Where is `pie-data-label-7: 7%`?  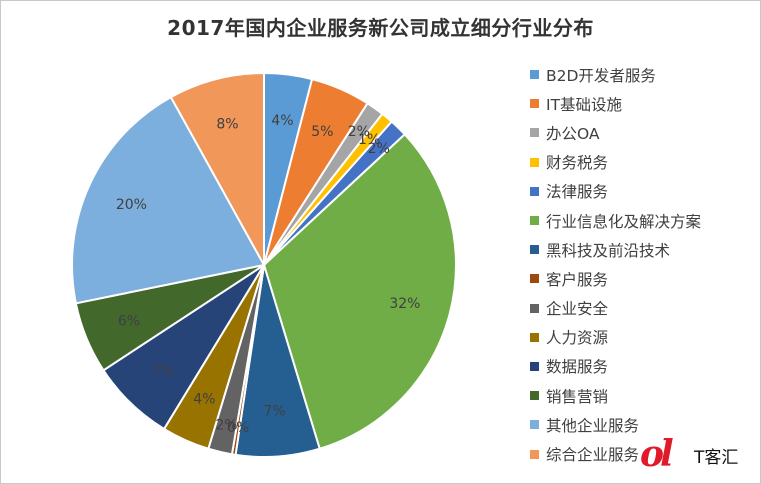
pie-data-label-7: 7% is located at coordinates (275, 412).